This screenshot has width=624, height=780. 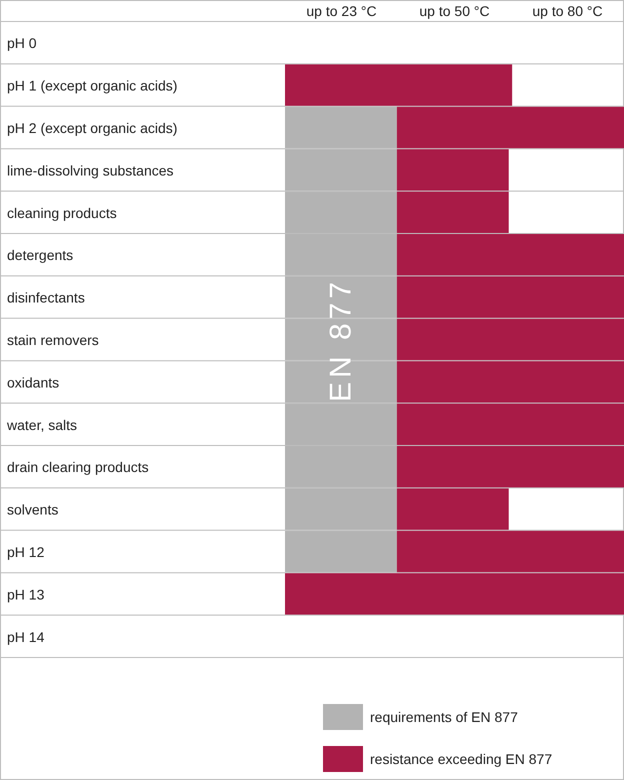 I want to click on y-tick-label: pH 13, so click(x=26, y=594).